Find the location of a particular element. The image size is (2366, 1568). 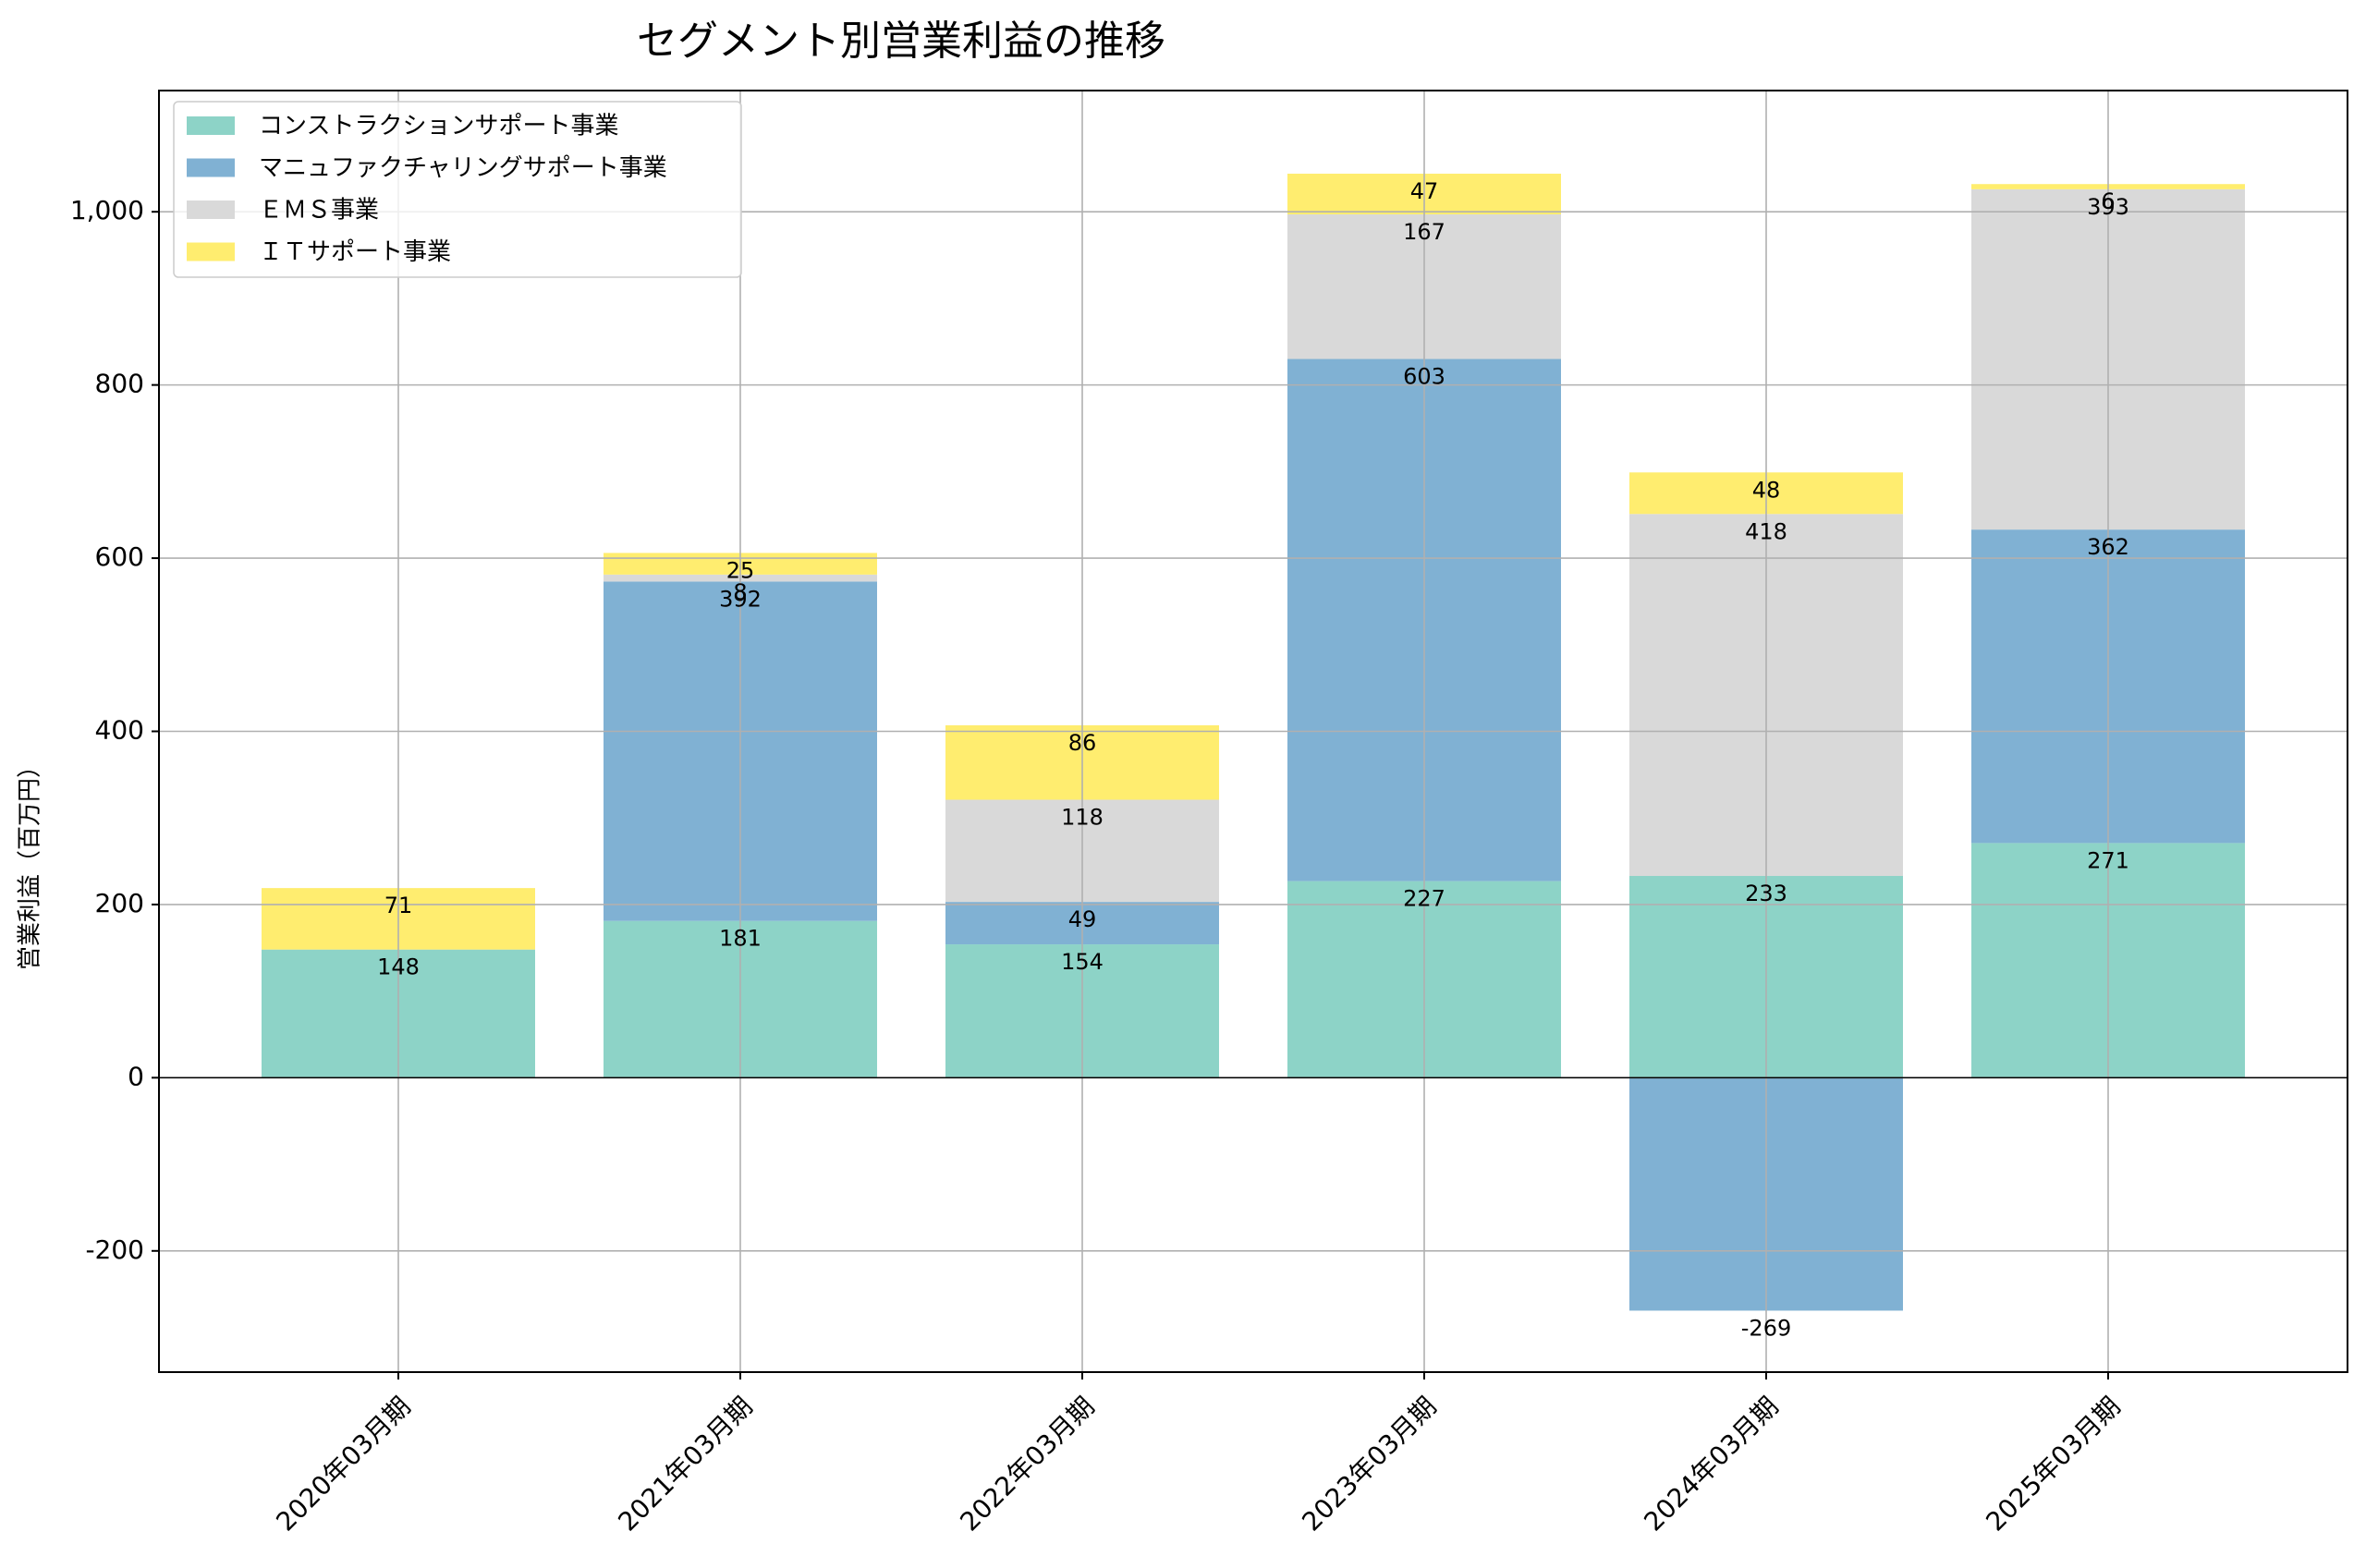

legend-entry: コンストラクションサポート事業 is located at coordinates (439, 126).